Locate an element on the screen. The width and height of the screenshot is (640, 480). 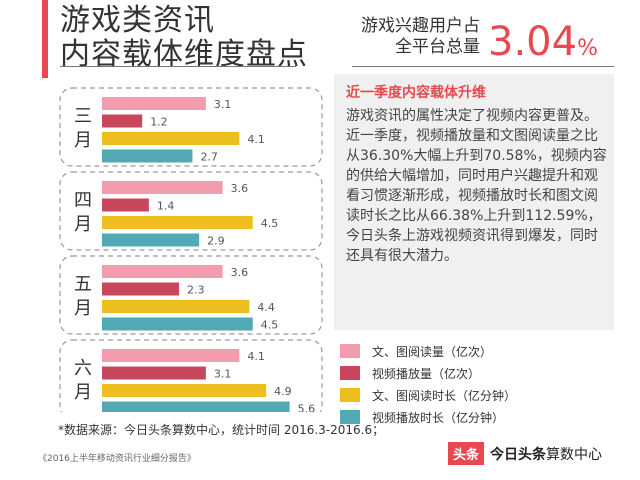
category-label: 五 is located at coordinates (83, 284).